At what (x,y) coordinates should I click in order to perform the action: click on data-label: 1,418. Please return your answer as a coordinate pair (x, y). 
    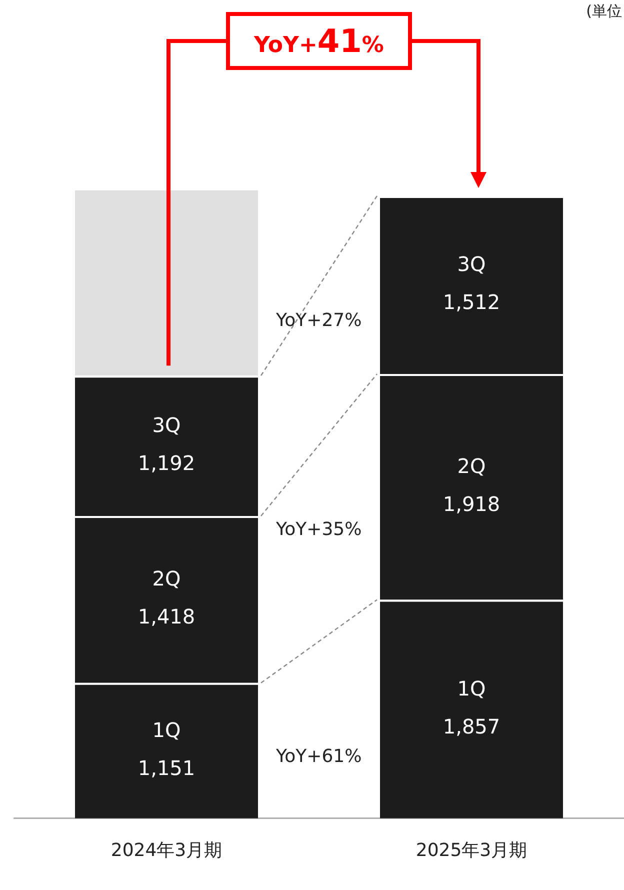
    Looking at the image, I should click on (167, 616).